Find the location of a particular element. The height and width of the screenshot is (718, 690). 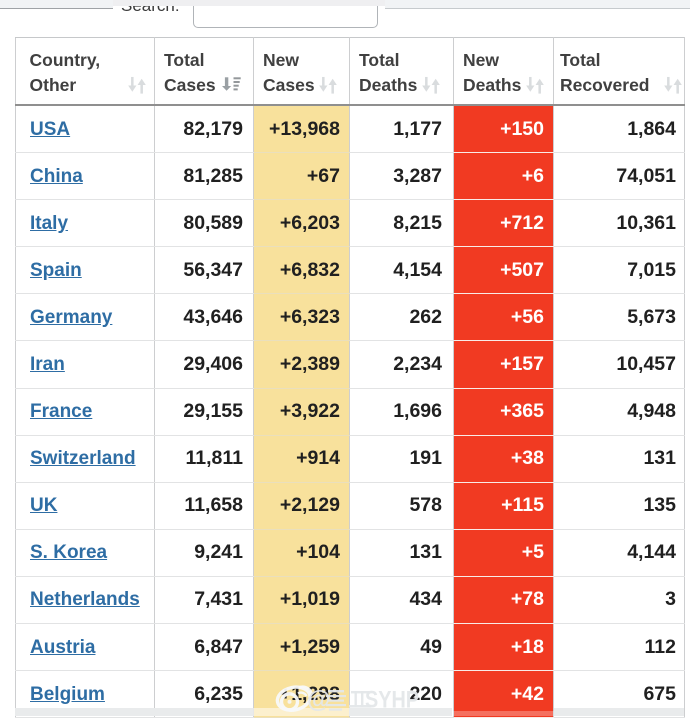

svg-text: SYHP is located at coordinates (392, 700).